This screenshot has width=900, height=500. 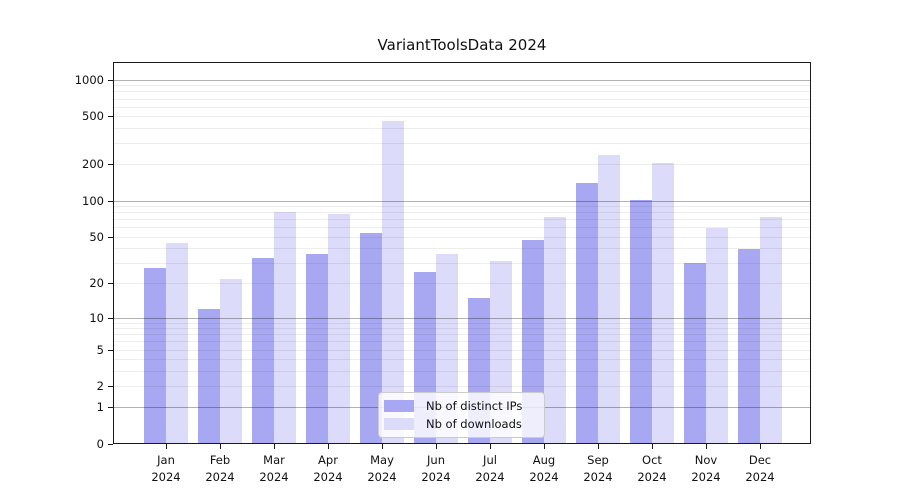 What do you see at coordinates (328, 460) in the screenshot?
I see `x-tick-label-line: Apr` at bounding box center [328, 460].